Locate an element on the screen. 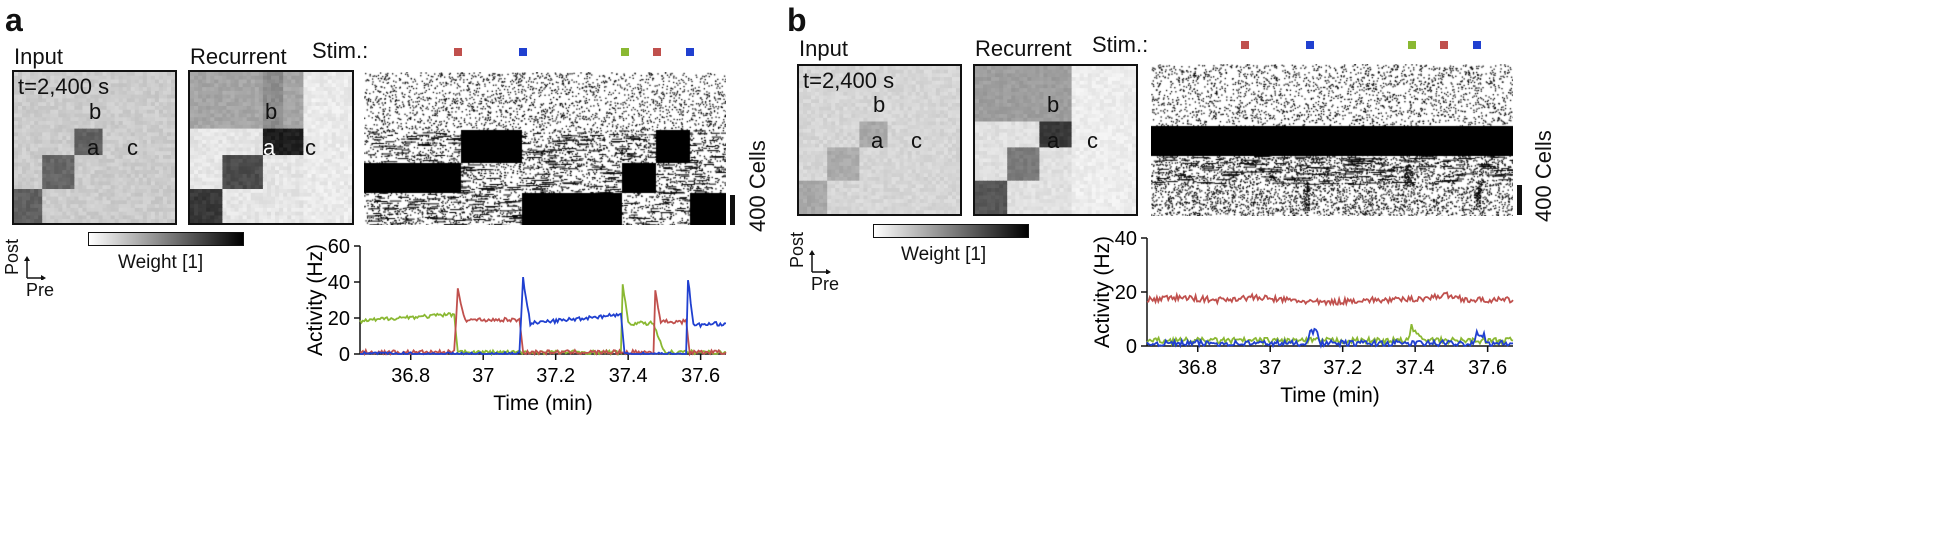 This screenshot has height=538, width=1934. panel-letter: b is located at coordinates (797, 20).